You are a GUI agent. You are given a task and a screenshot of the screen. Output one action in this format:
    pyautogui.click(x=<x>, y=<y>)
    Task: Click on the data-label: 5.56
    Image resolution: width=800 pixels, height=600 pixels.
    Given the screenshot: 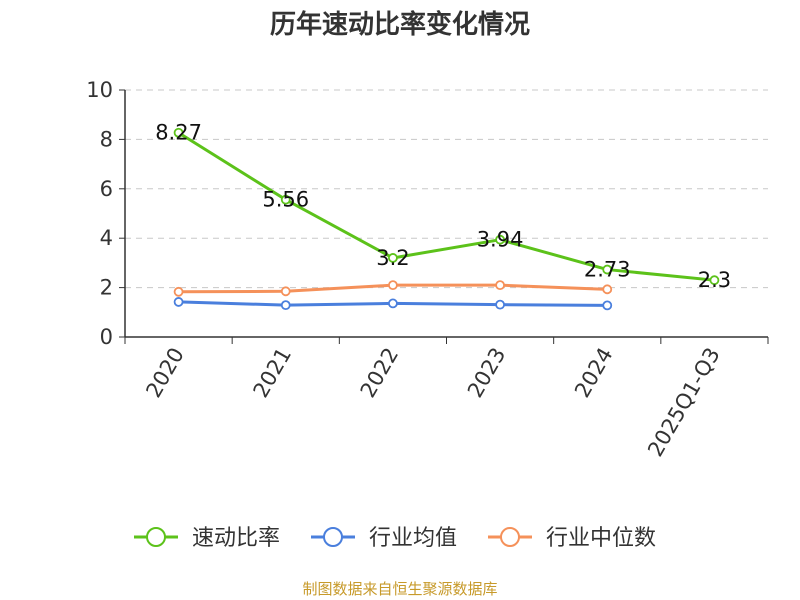 What is the action you would take?
    pyautogui.click(x=285, y=200)
    